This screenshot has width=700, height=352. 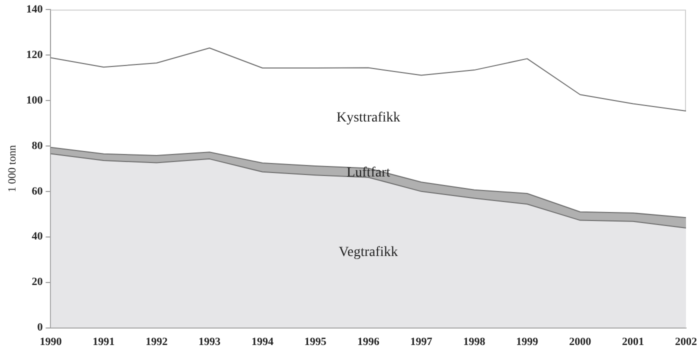 What do you see at coordinates (210, 342) in the screenshot?
I see `x-tick-label: 1993` at bounding box center [210, 342].